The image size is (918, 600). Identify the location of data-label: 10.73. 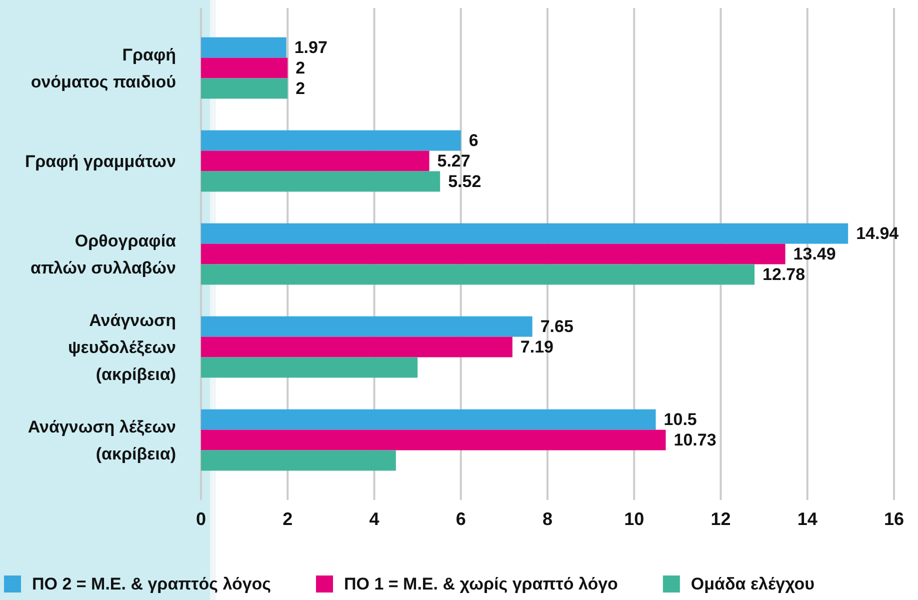
(695, 440).